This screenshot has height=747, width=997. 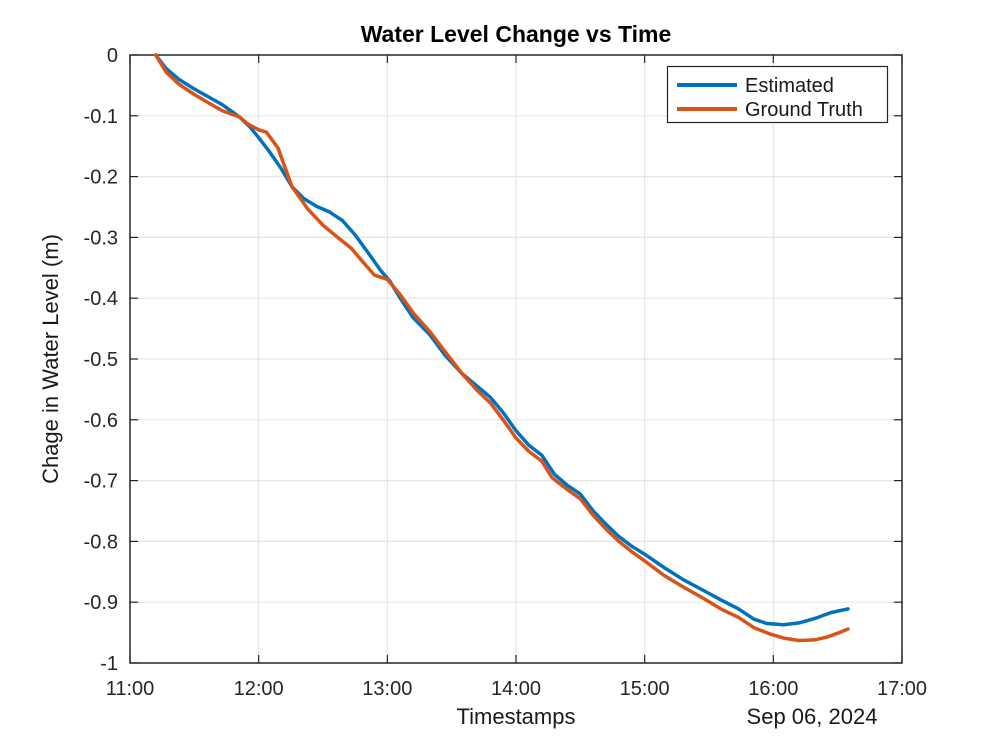 I want to click on y-tick-label: -0.8, so click(x=101, y=542).